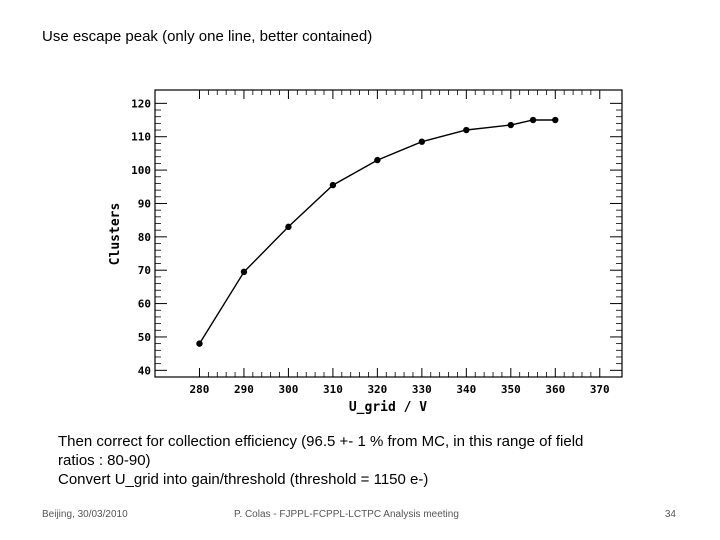 This screenshot has width=720, height=540. I want to click on y-tick-label: 90, so click(144, 203).